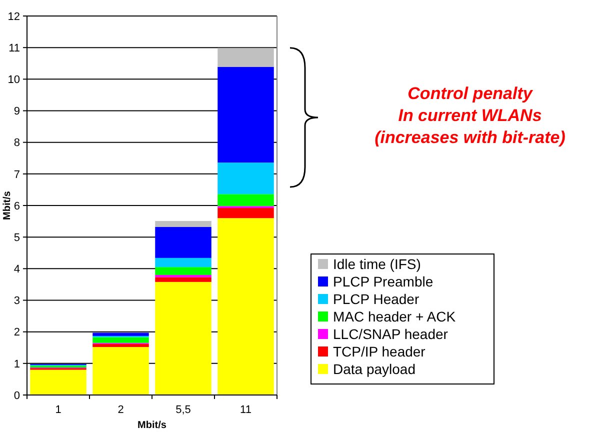  Describe the element at coordinates (390, 334) in the screenshot. I see `legend-label: LLC/SNAP header` at that location.